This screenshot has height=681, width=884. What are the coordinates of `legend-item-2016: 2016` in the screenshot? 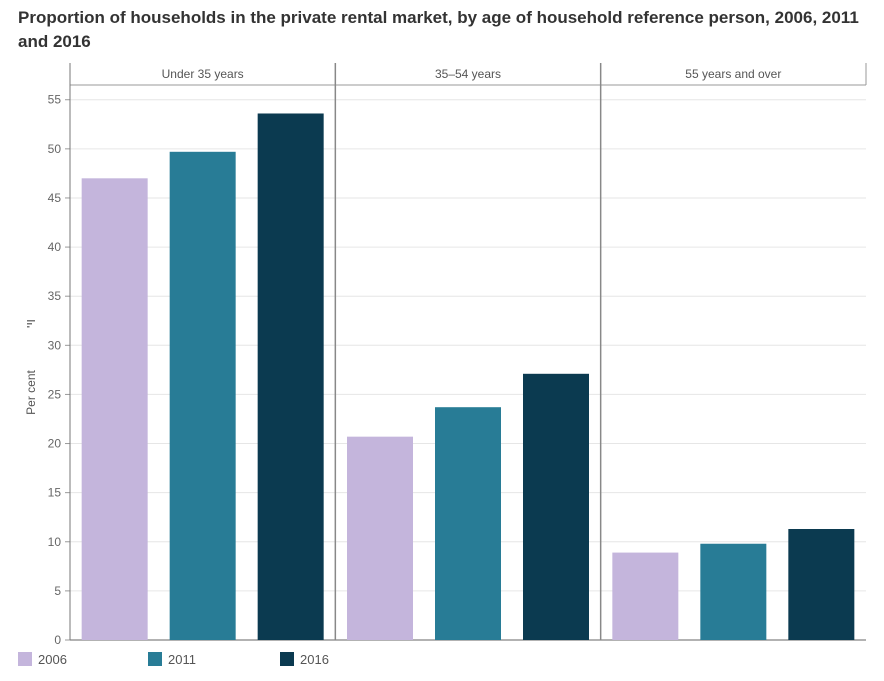 It's located at (304, 659).